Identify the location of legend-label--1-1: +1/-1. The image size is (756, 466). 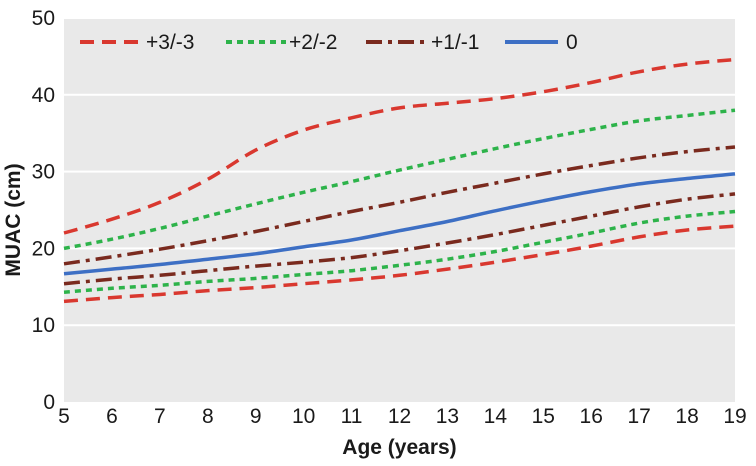
(455, 42).